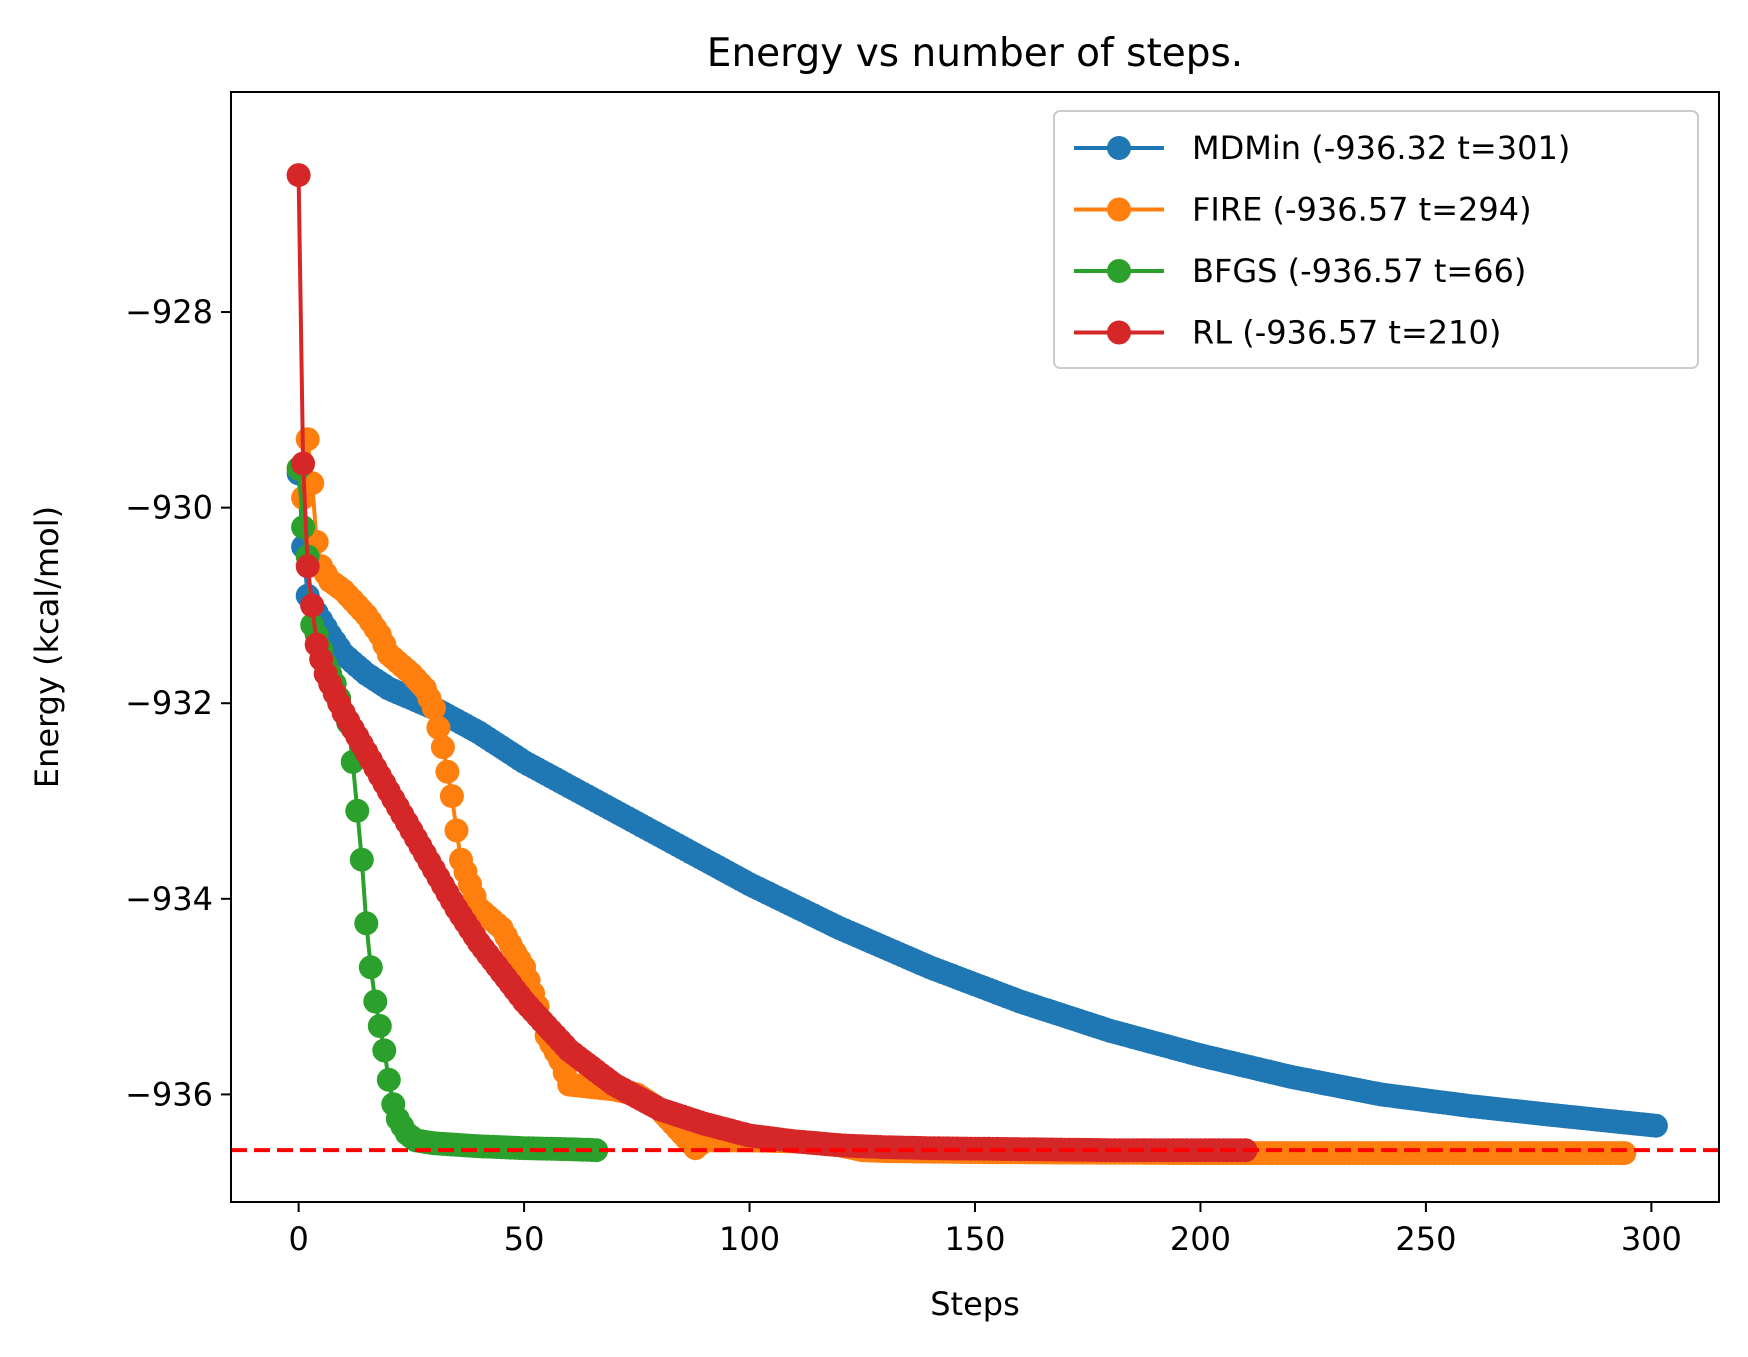 The height and width of the screenshot is (1357, 1748). Describe the element at coordinates (169, 1094) in the screenshot. I see `y-tick-label-0: −936` at that location.